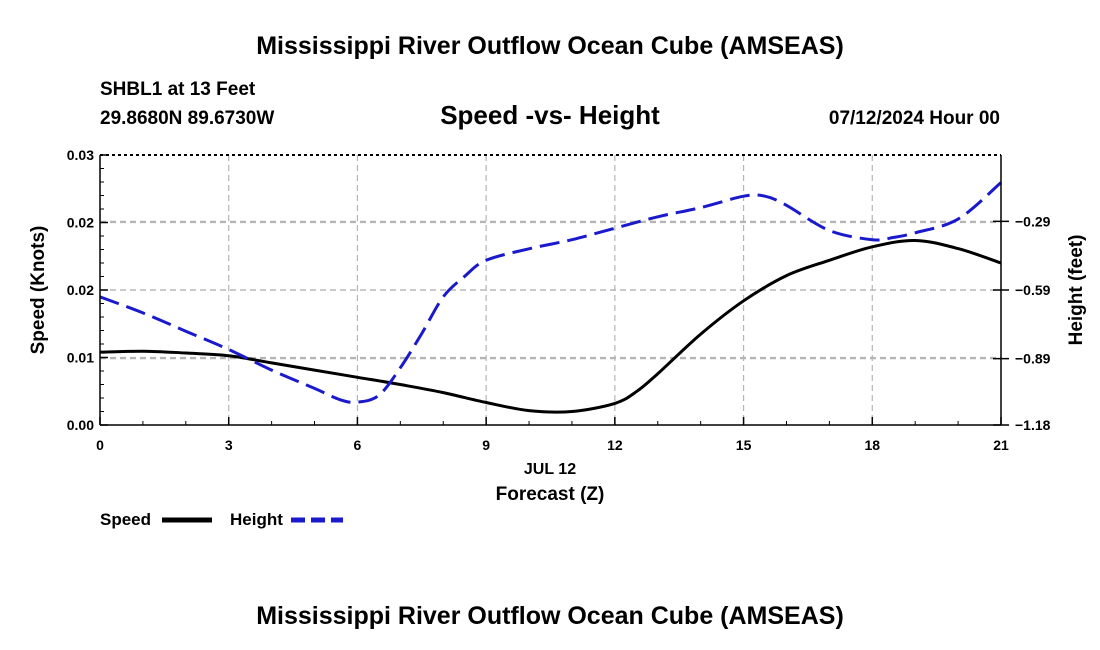 Image resolution: width=1100 pixels, height=650 pixels. I want to click on y-right-tick-label: −1.18, so click(1033, 425).